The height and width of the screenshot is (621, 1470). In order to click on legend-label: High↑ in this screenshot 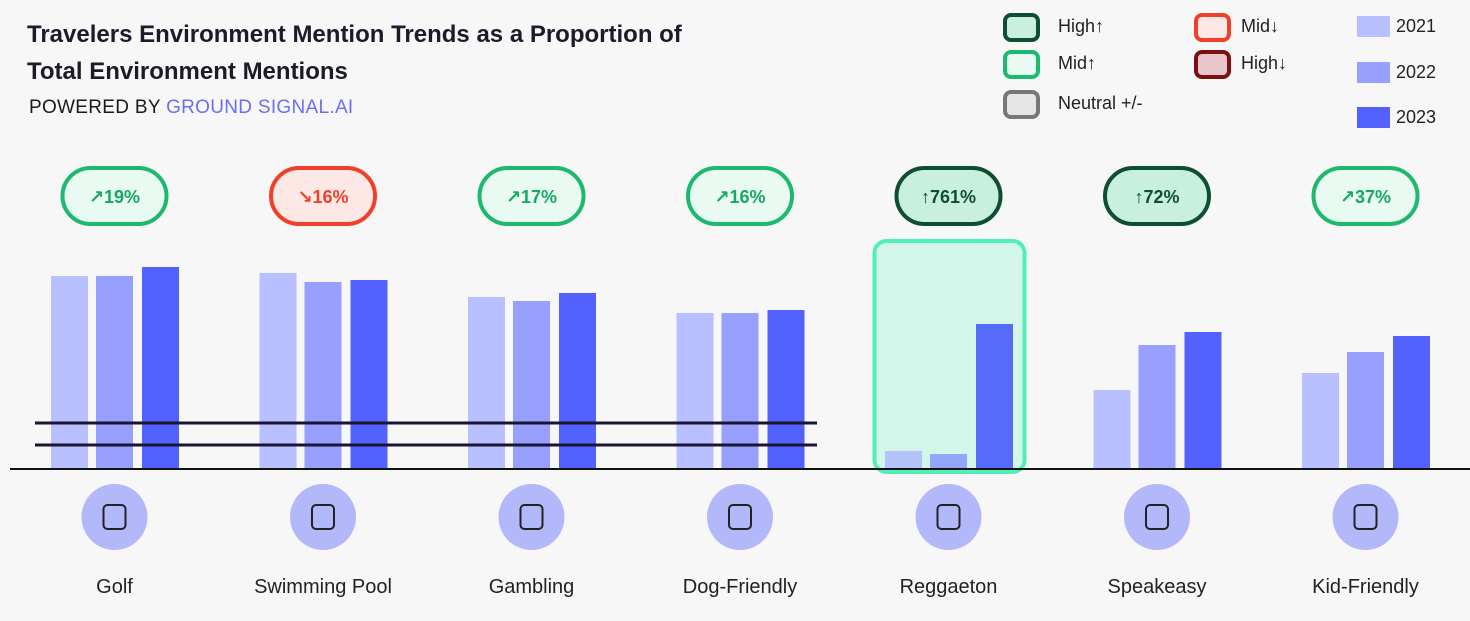, I will do `click(1081, 26)`.